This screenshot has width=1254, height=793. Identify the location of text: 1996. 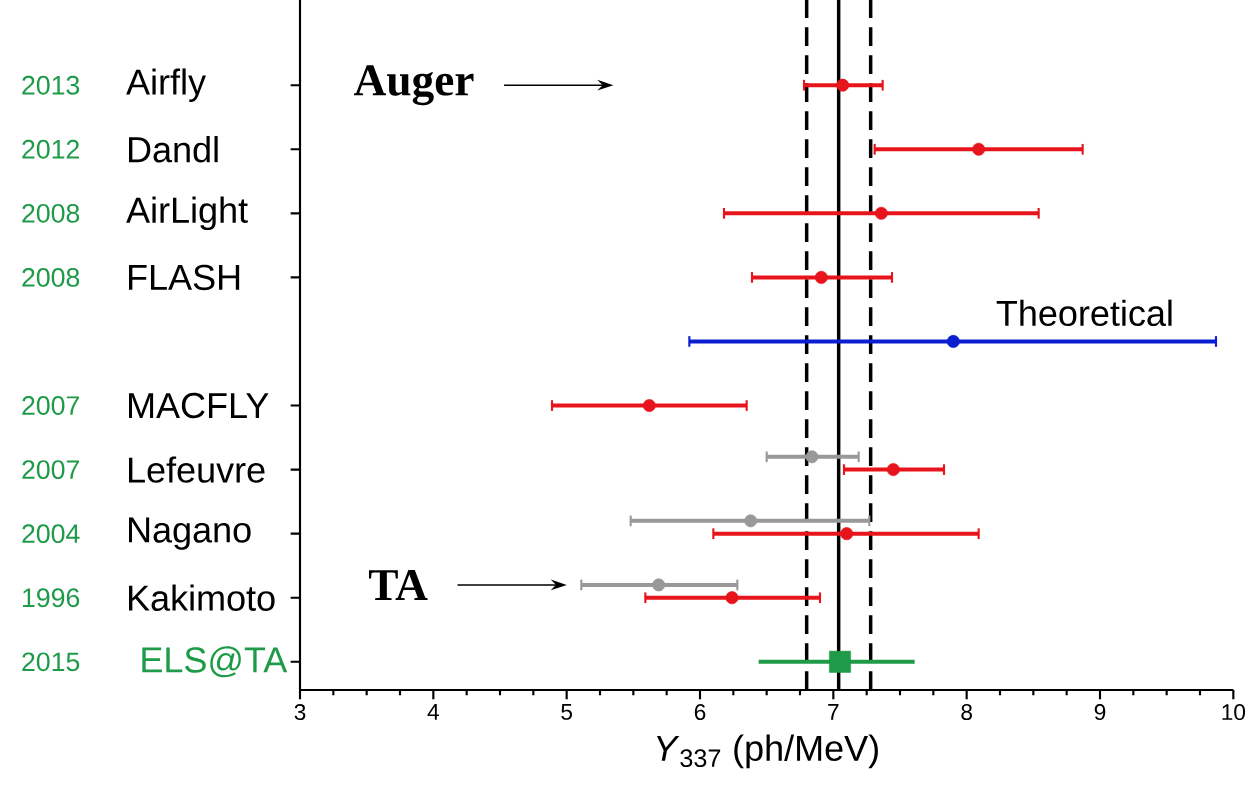
(51, 598).